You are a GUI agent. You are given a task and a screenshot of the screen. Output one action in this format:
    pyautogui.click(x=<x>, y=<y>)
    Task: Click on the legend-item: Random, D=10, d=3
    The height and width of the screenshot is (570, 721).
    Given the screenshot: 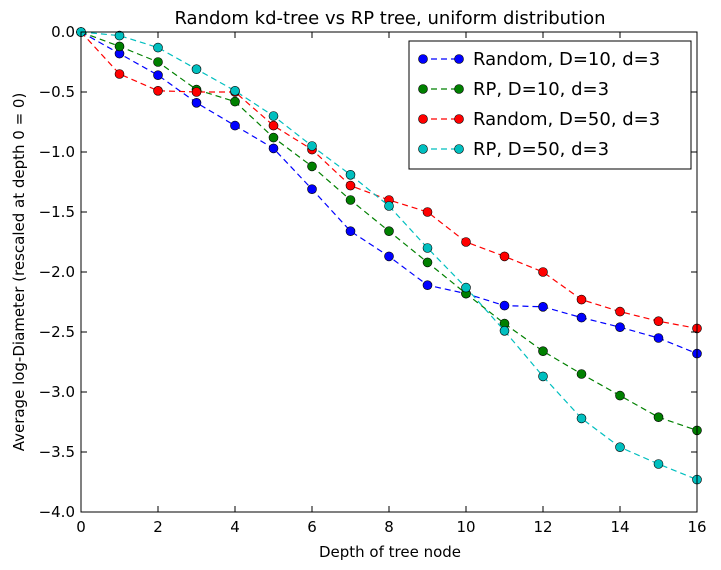 What is the action you would take?
    pyautogui.click(x=539, y=59)
    